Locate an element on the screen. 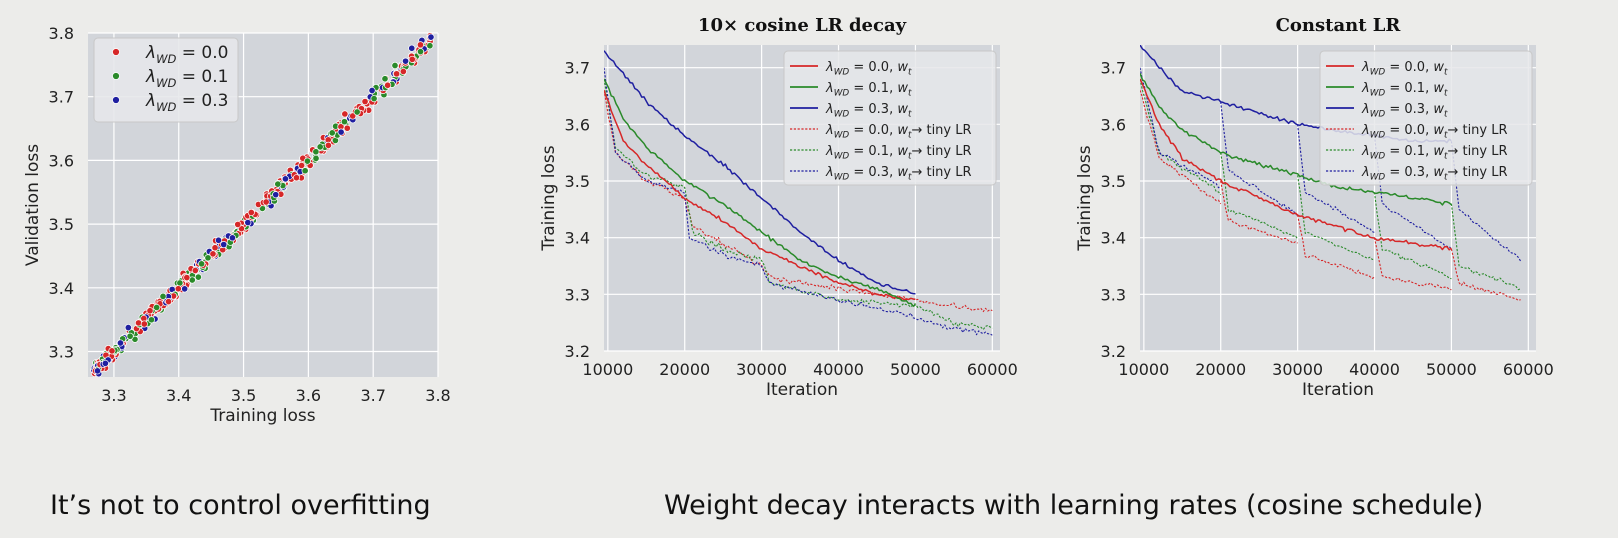  x-tick-label: 50000 is located at coordinates (915, 369).